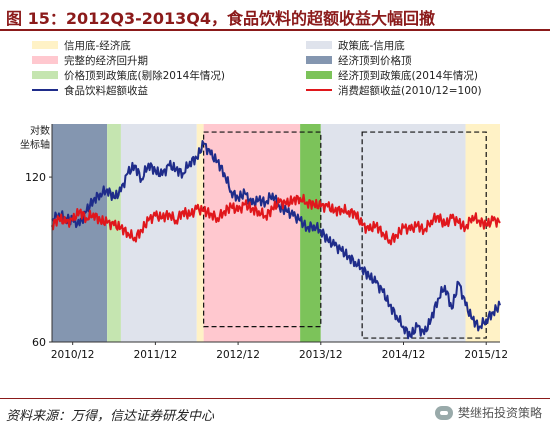 The image size is (550, 433). I want to click on legend-label: 信用底-经济底, so click(97, 45).